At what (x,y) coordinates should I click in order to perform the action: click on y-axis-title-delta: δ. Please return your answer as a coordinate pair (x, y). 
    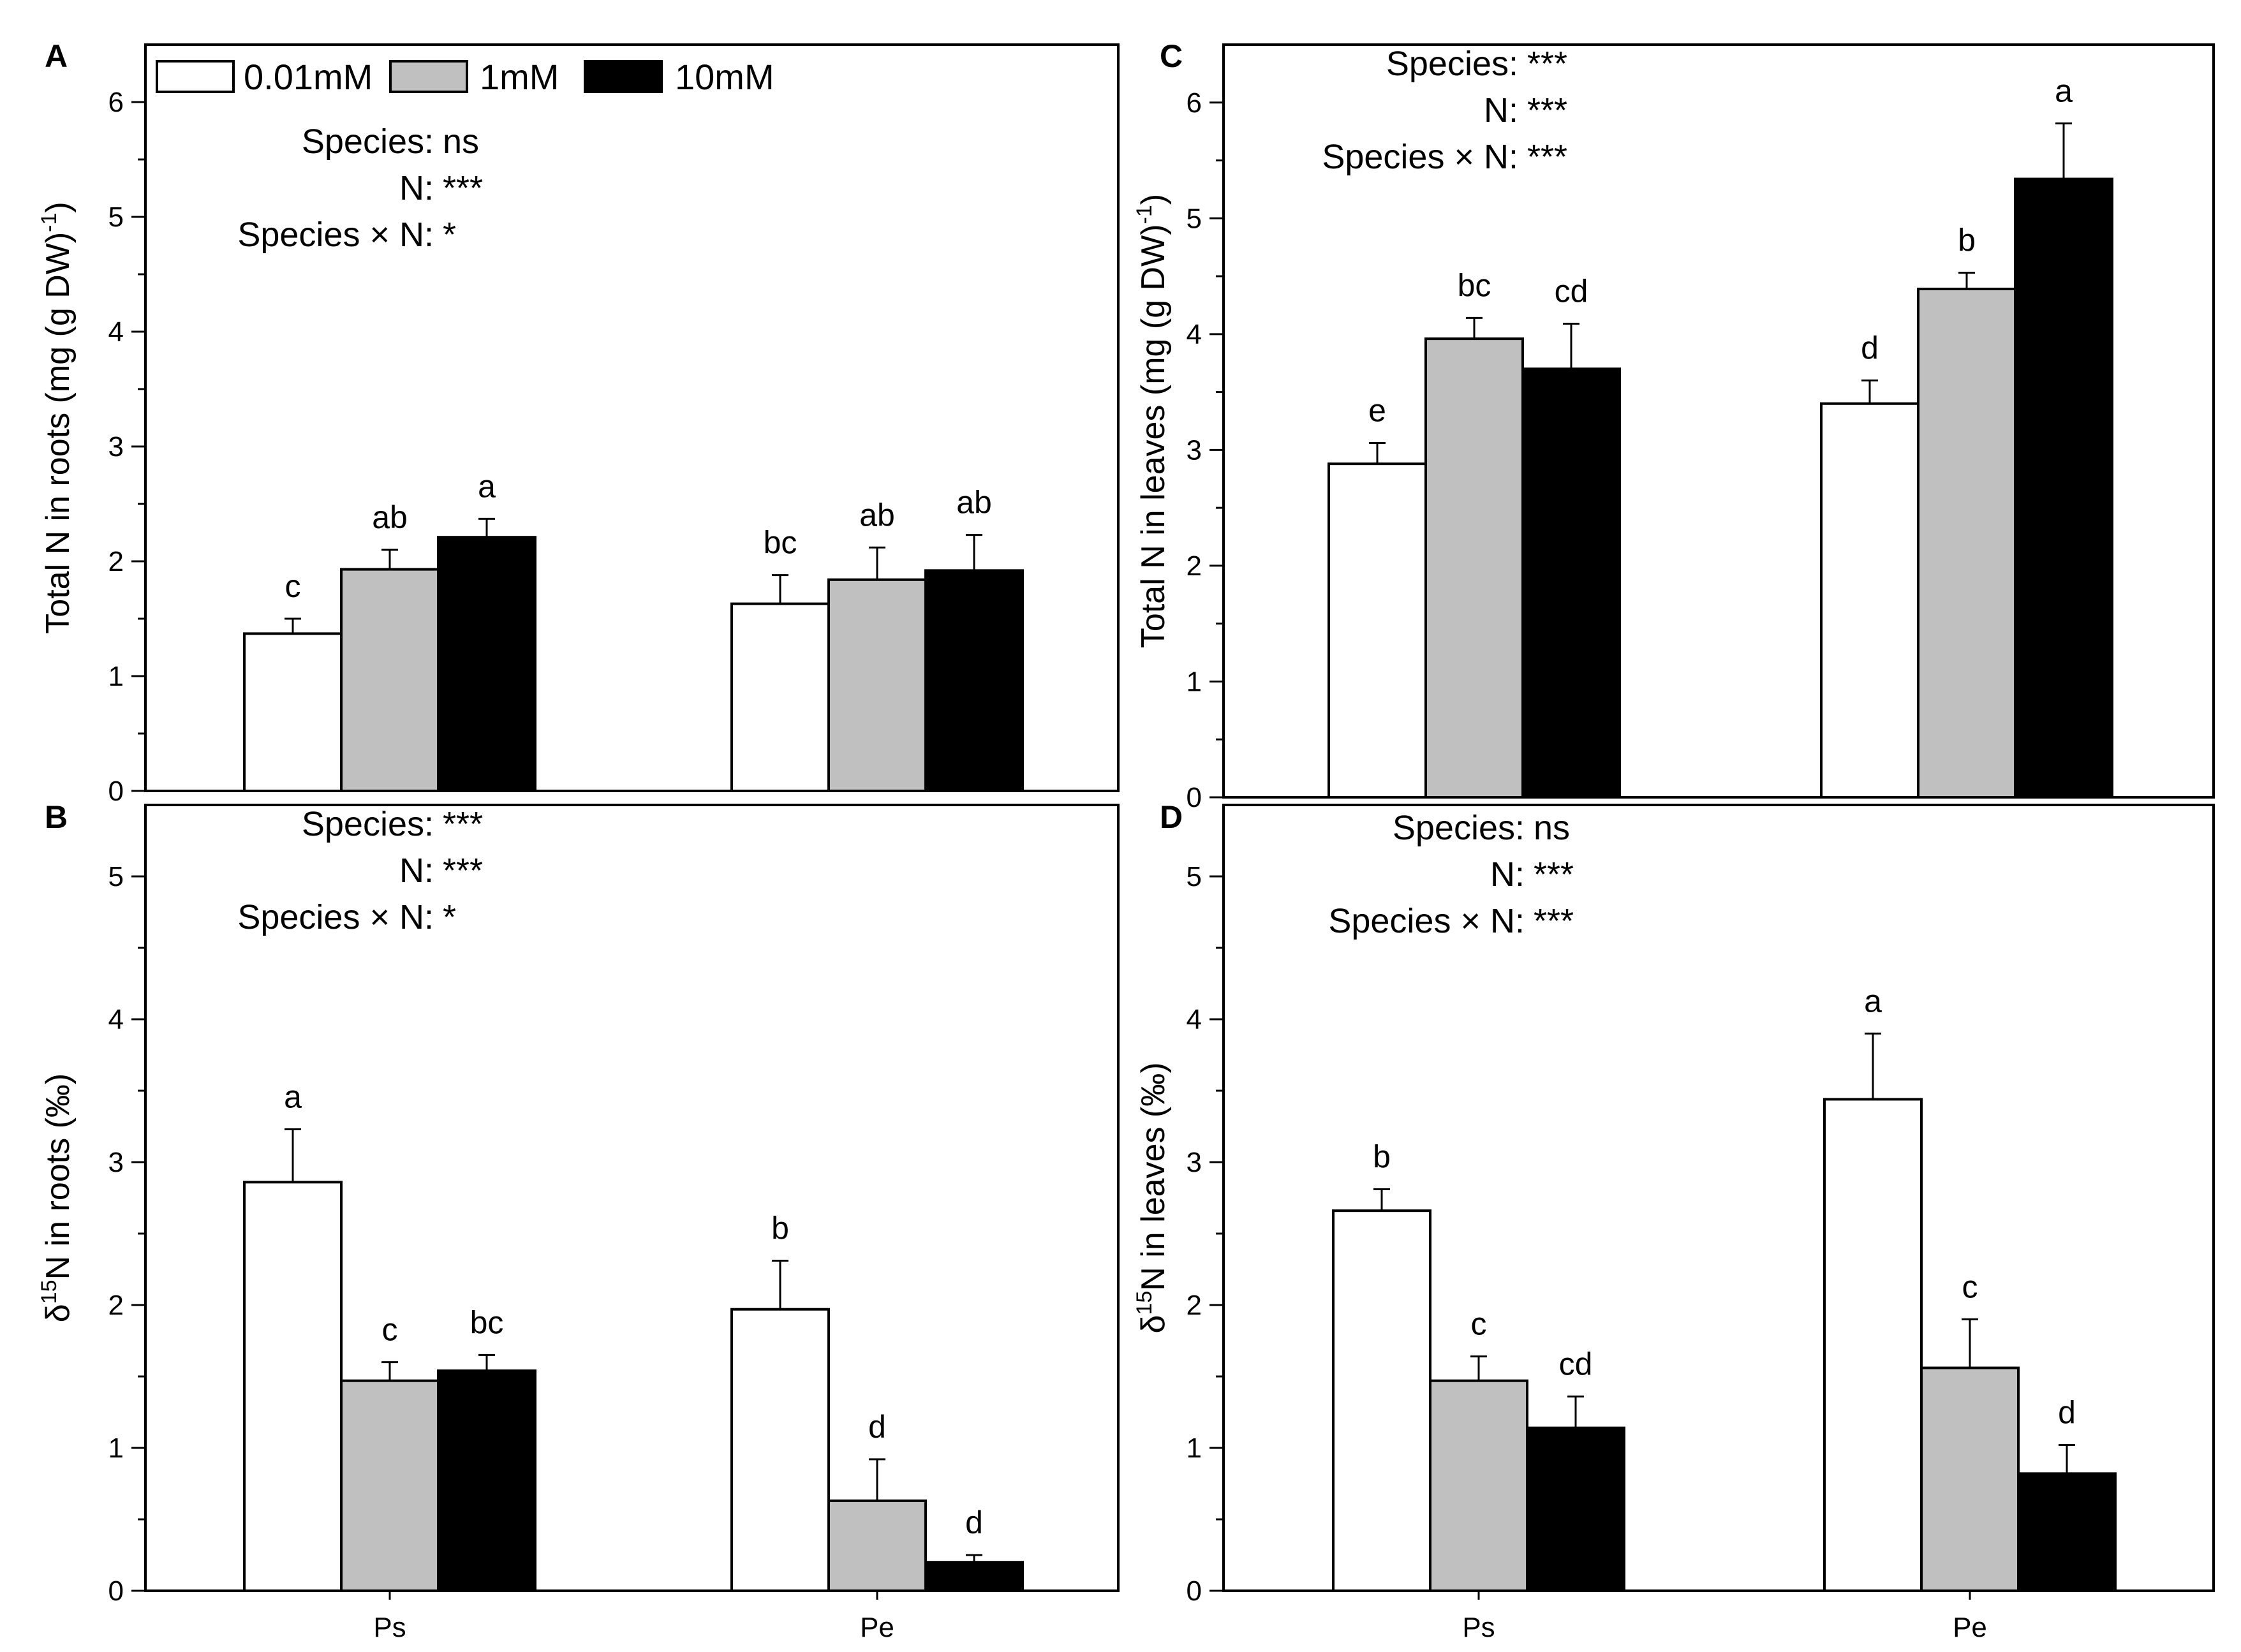
    Looking at the image, I should click on (1153, 1324).